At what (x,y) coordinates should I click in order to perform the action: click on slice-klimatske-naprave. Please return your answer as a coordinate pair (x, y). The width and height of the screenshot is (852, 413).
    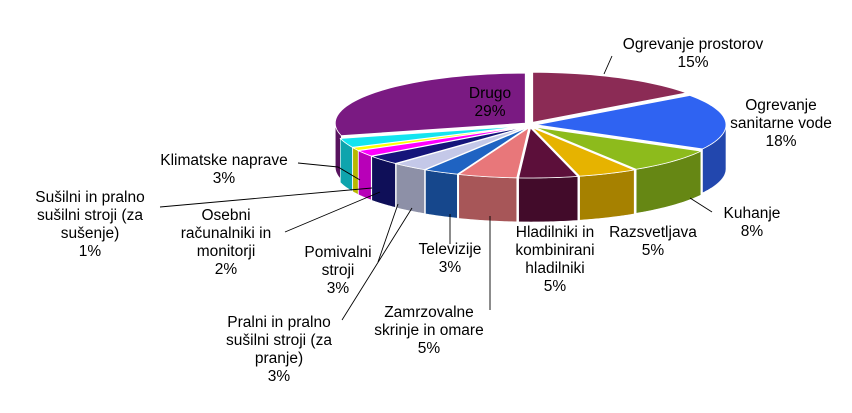
    Looking at the image, I should click on (432, 136).